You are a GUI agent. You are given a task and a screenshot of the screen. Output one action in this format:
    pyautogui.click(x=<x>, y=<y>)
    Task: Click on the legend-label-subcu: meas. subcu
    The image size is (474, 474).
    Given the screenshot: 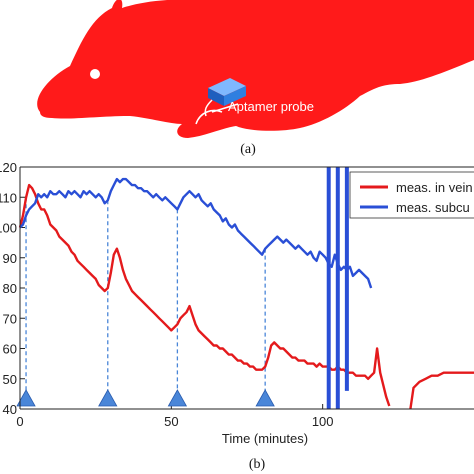 What is the action you would take?
    pyautogui.click(x=433, y=207)
    